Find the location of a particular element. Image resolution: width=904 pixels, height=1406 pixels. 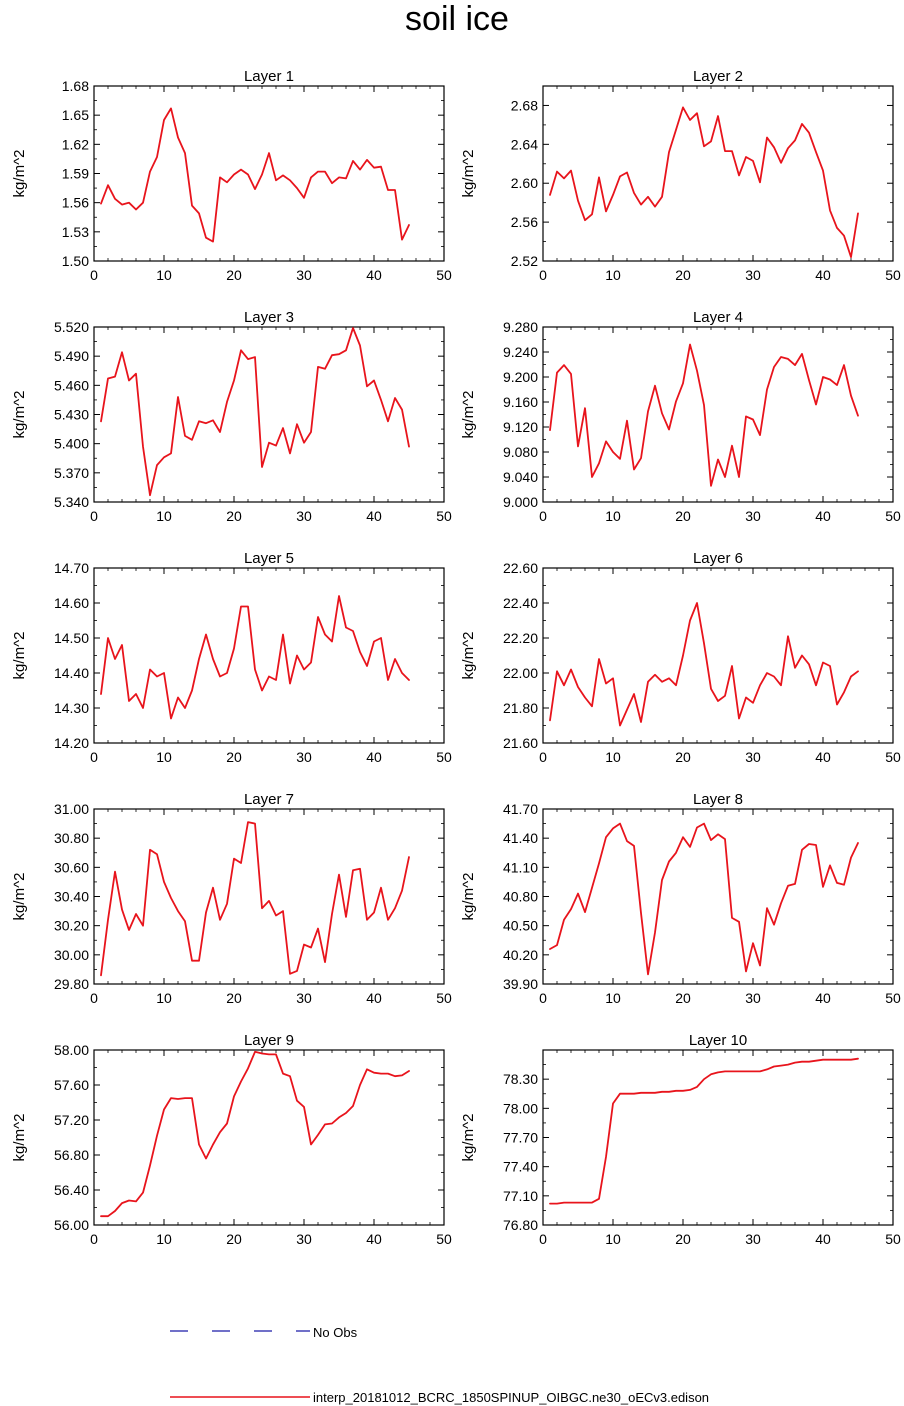

y-tick-label: 57.60 is located at coordinates (71, 1085).